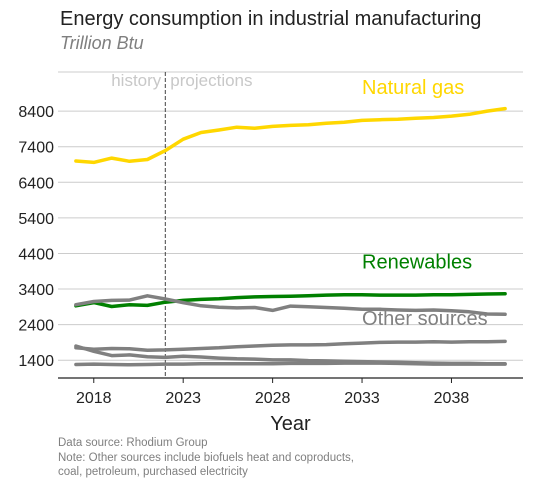 Image resolution: width=539 pixels, height=490 pixels. I want to click on y-tick-label: 1400, so click(36, 361).